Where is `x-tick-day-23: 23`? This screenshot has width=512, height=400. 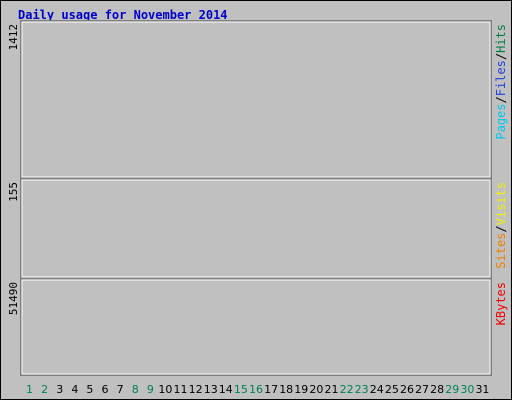
x-tick-day-23: 23 is located at coordinates (362, 389).